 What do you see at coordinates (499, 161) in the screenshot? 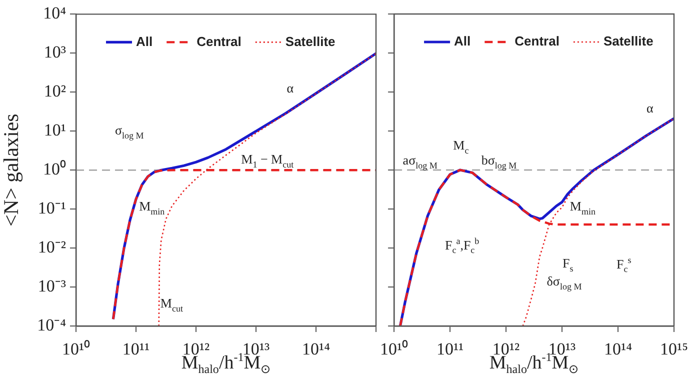
I see `annotation: bσ$_{log M}$` at bounding box center [499, 161].